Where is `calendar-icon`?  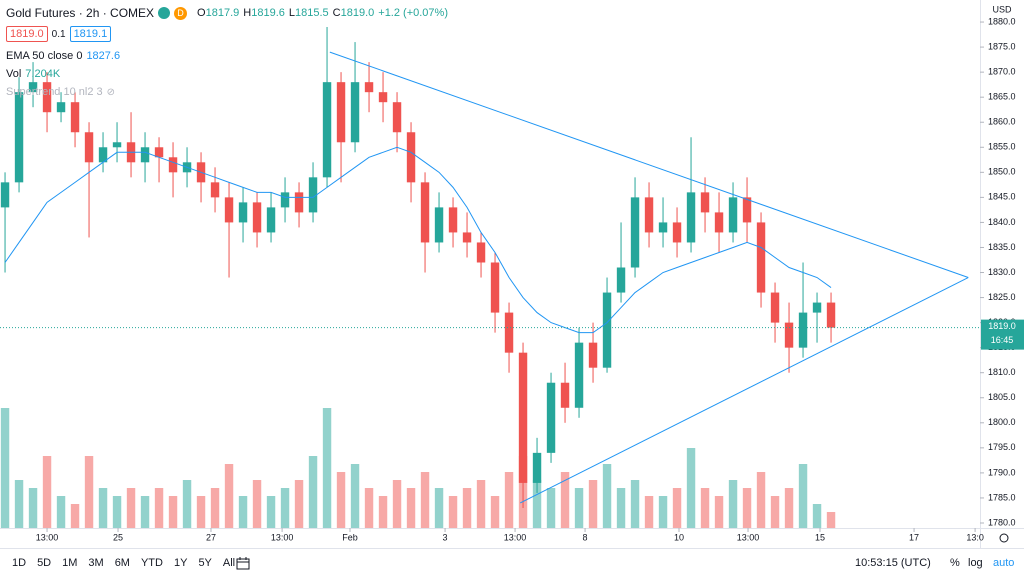 calendar-icon is located at coordinates (243, 563).